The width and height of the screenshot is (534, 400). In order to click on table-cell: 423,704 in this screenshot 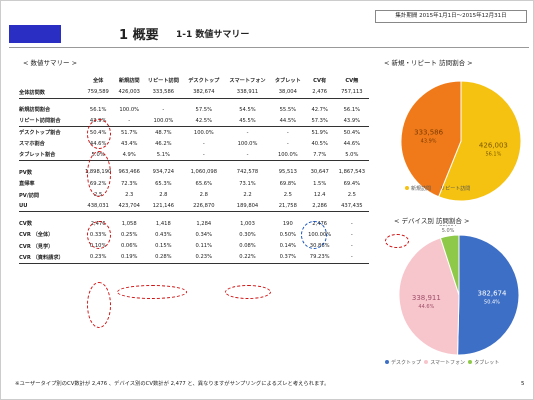, I will do `click(129, 206)`.